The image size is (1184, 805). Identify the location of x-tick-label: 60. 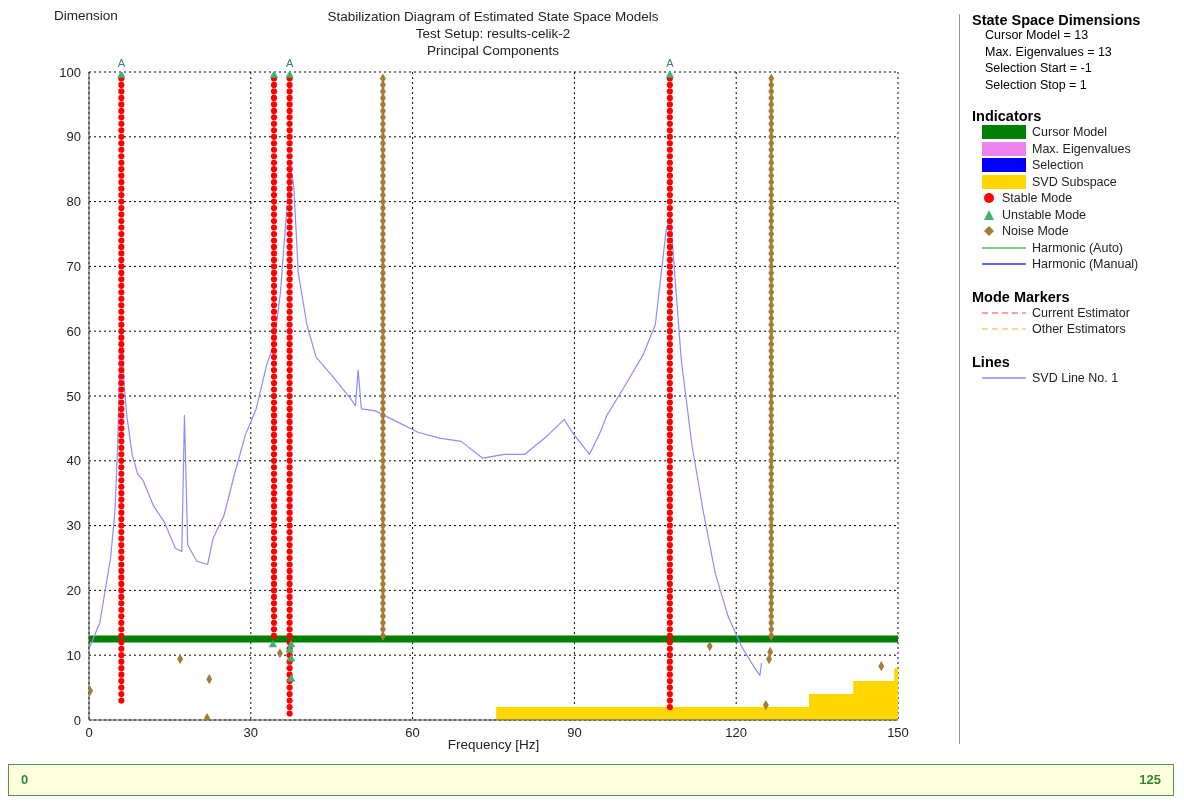
(412, 733).